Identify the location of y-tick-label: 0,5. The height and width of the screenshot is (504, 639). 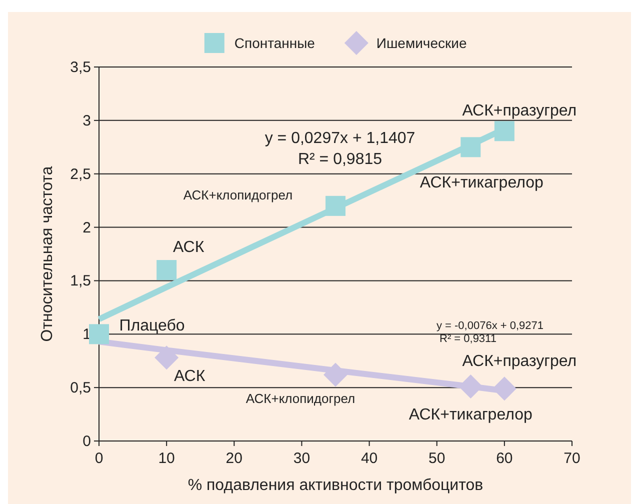
(80, 388).